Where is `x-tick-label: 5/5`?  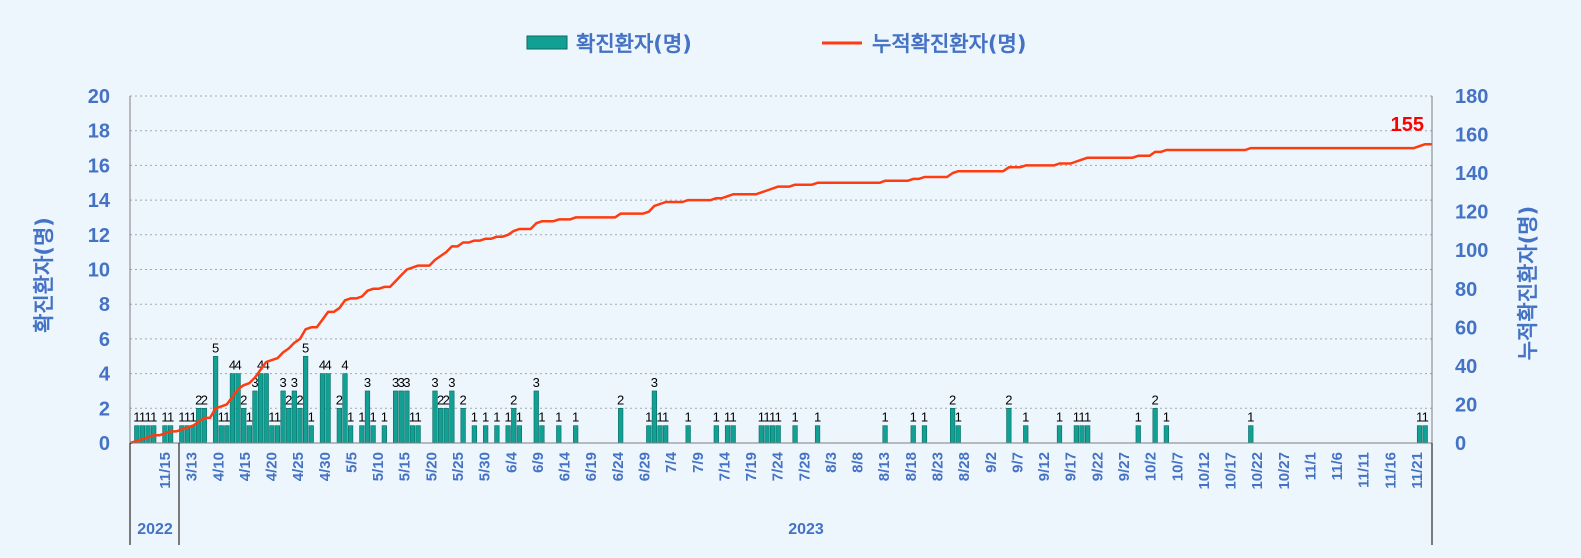
x-tick-label: 5/5 is located at coordinates (352, 462).